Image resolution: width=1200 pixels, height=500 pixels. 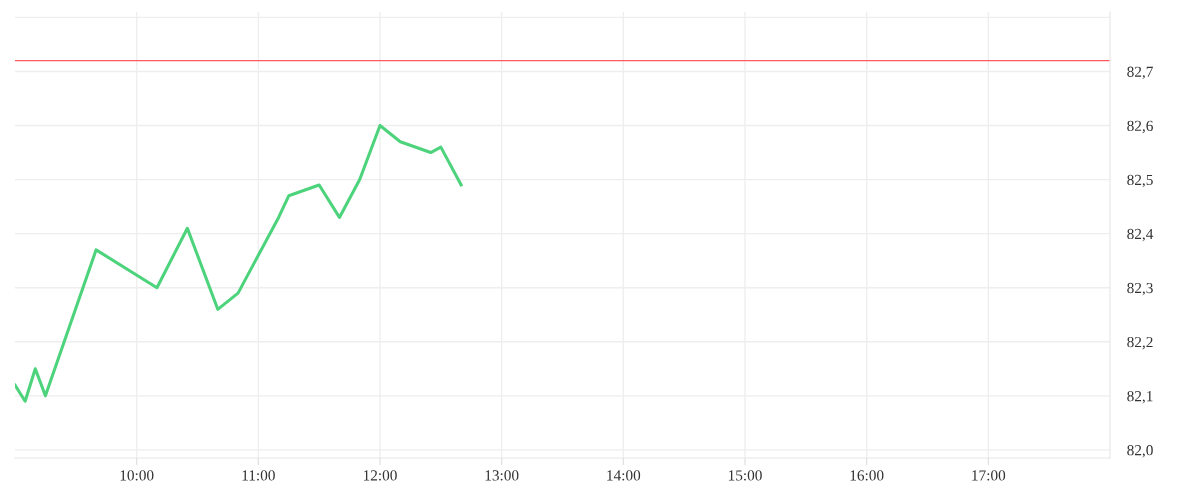 What do you see at coordinates (137, 475) in the screenshot?
I see `x-tick-label: 10:00` at bounding box center [137, 475].